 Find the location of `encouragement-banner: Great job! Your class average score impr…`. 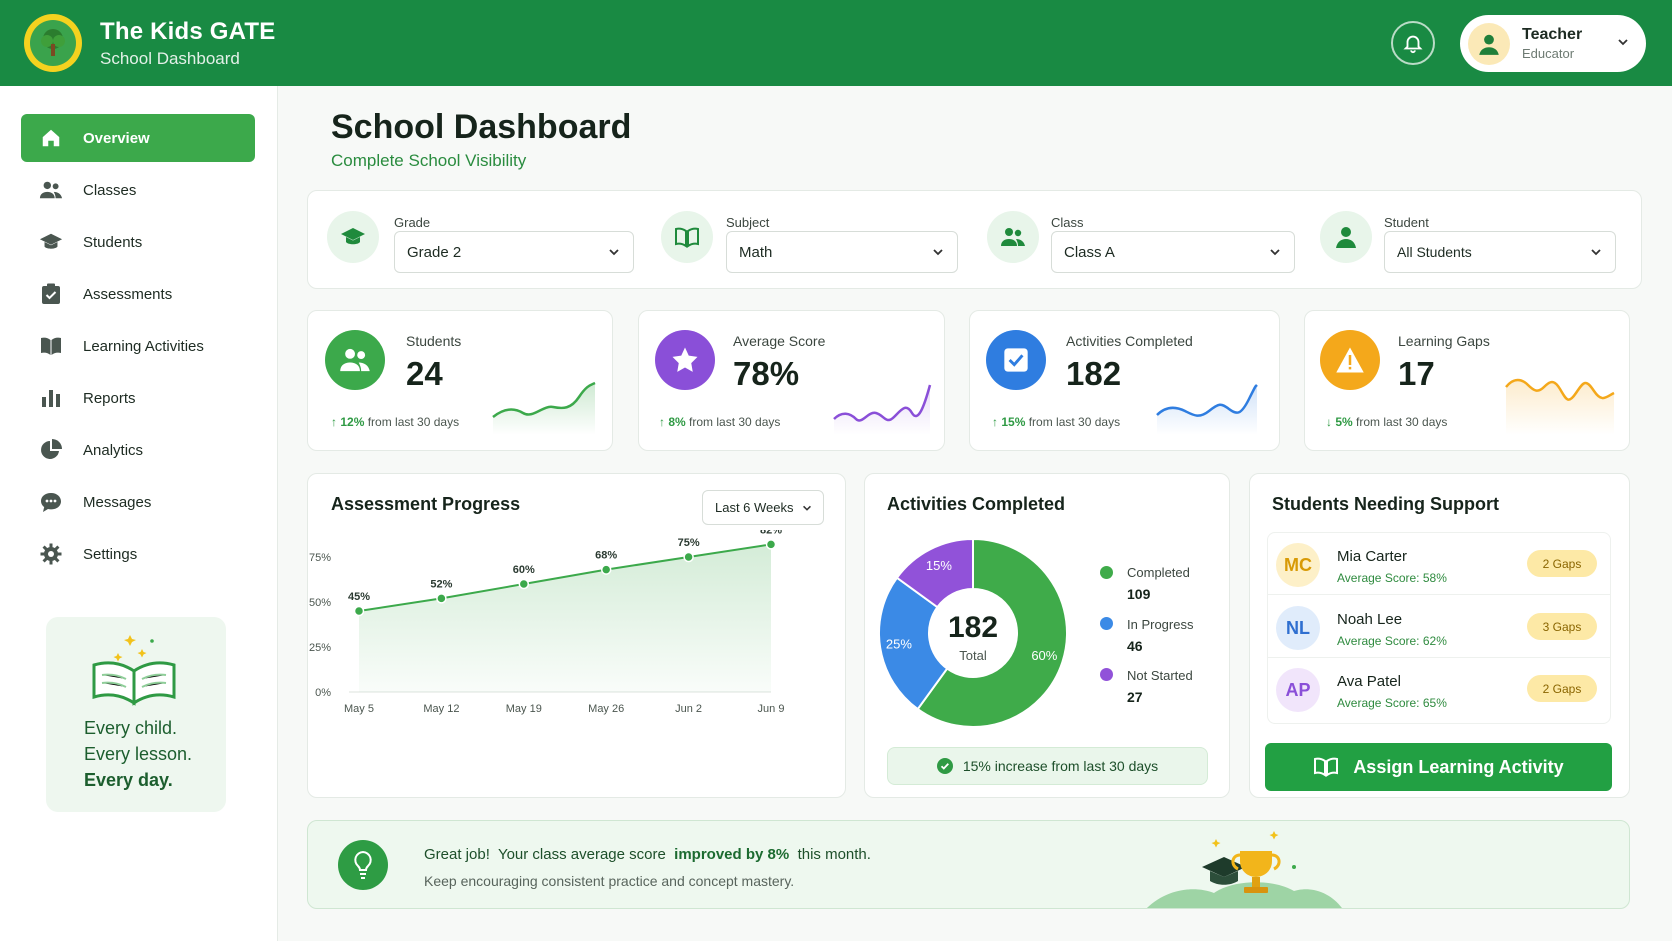

encouragement-banner: Great job! Your class average score impr… is located at coordinates (968, 864).